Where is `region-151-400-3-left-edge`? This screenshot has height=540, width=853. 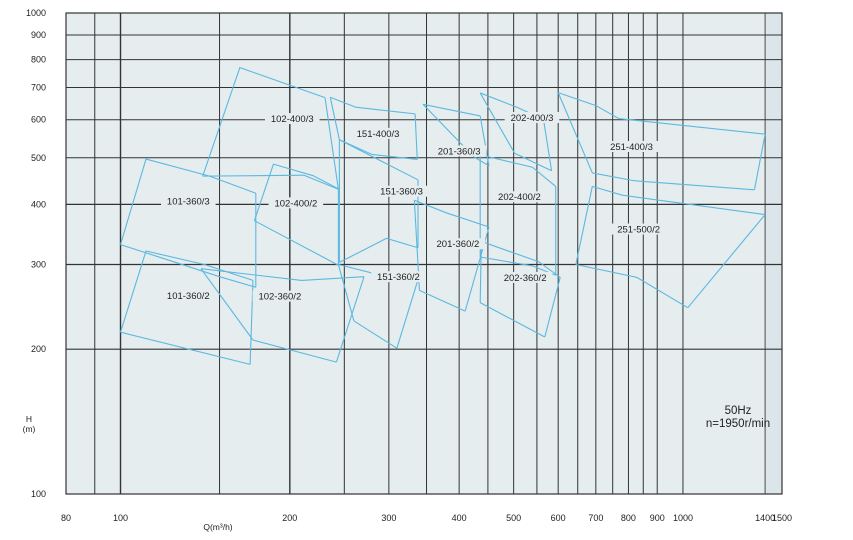 region-151-400-3-left-edge is located at coordinates (334, 118).